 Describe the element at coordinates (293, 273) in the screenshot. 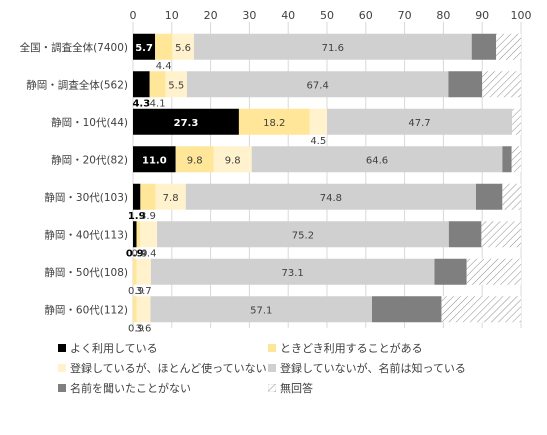

I see `data-label: 73.1` at that location.